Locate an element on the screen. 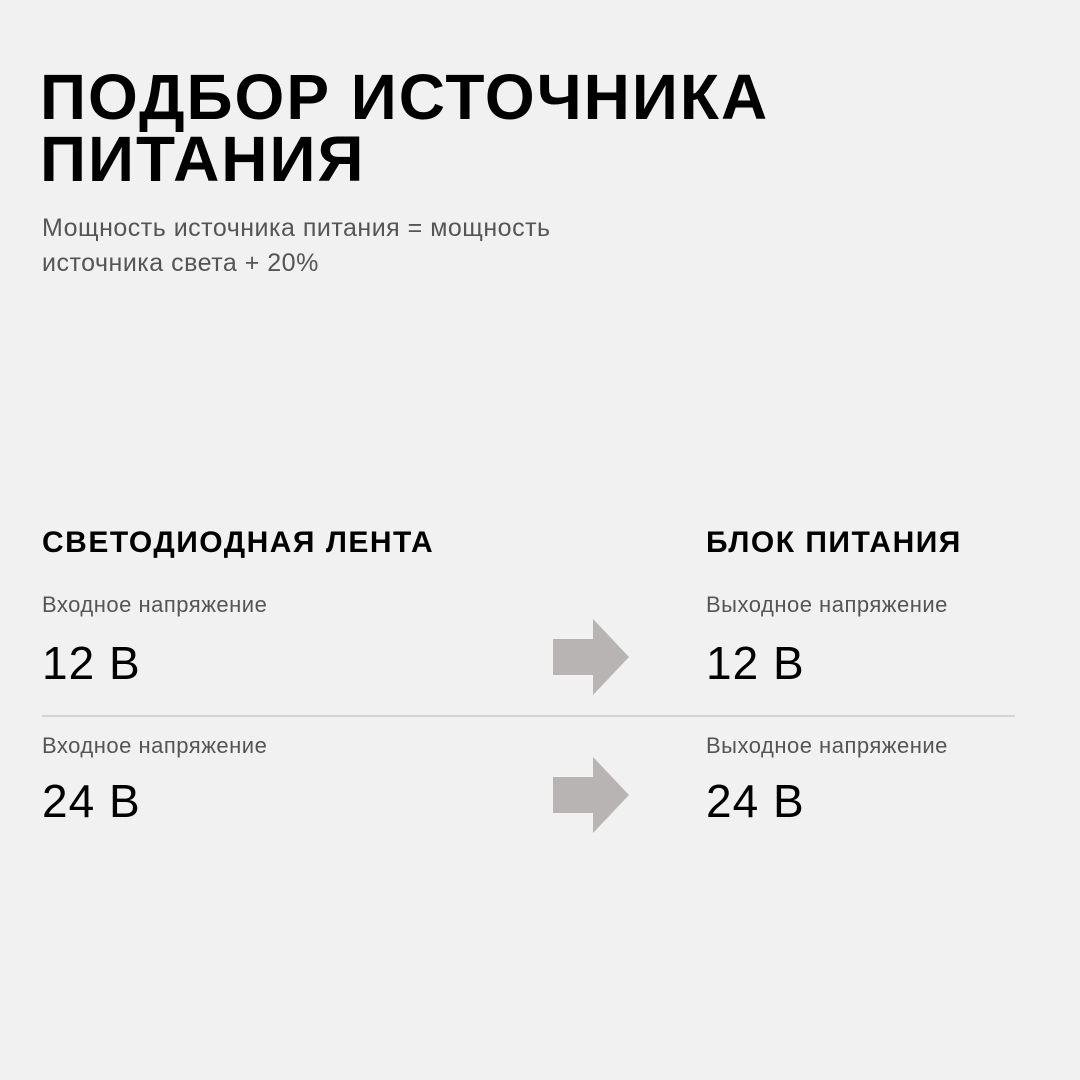  page-title: ПОДБОР ИСТОЧНИКА ПИТАНИЯ is located at coordinates (405, 128).